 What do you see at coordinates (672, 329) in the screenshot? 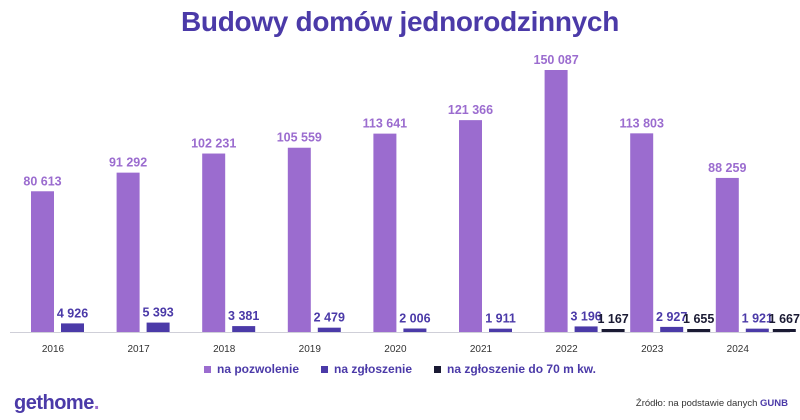
I see `bar-1-2023` at bounding box center [672, 329].